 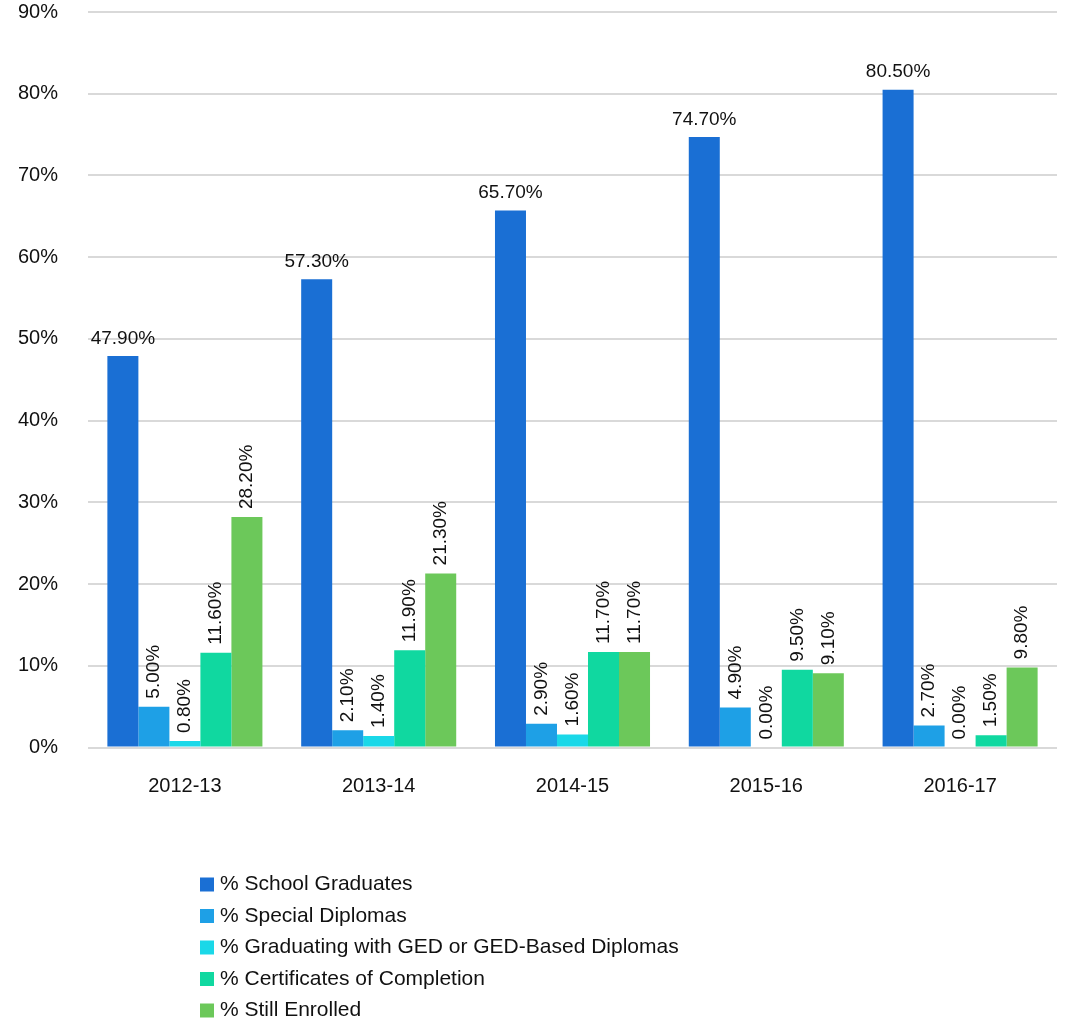 What do you see at coordinates (898, 71) in the screenshot?
I see `data-label: 80.50%` at bounding box center [898, 71].